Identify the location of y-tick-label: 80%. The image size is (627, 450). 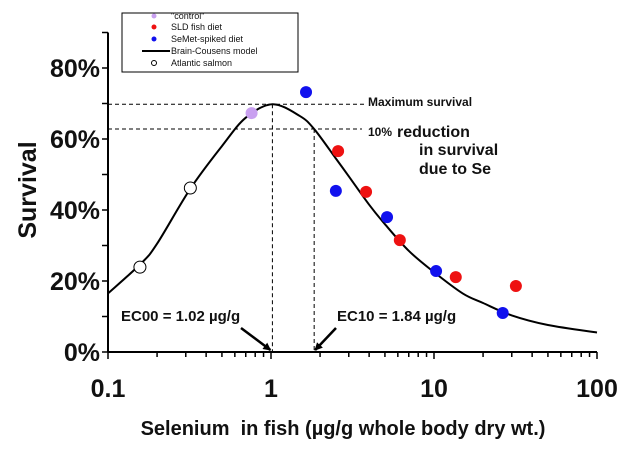
(75, 69).